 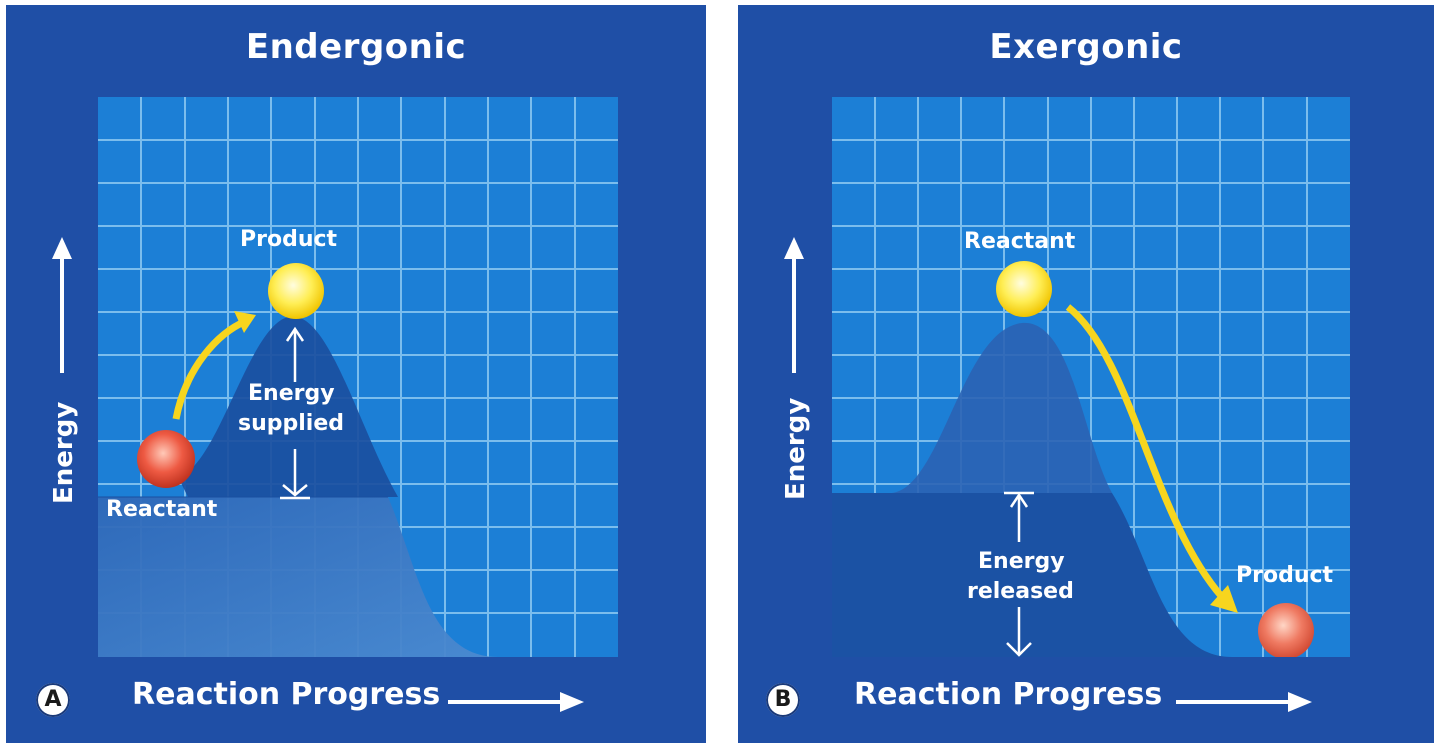 What do you see at coordinates (1021, 561) in the screenshot?
I see `energy-released-line1: Energy` at bounding box center [1021, 561].